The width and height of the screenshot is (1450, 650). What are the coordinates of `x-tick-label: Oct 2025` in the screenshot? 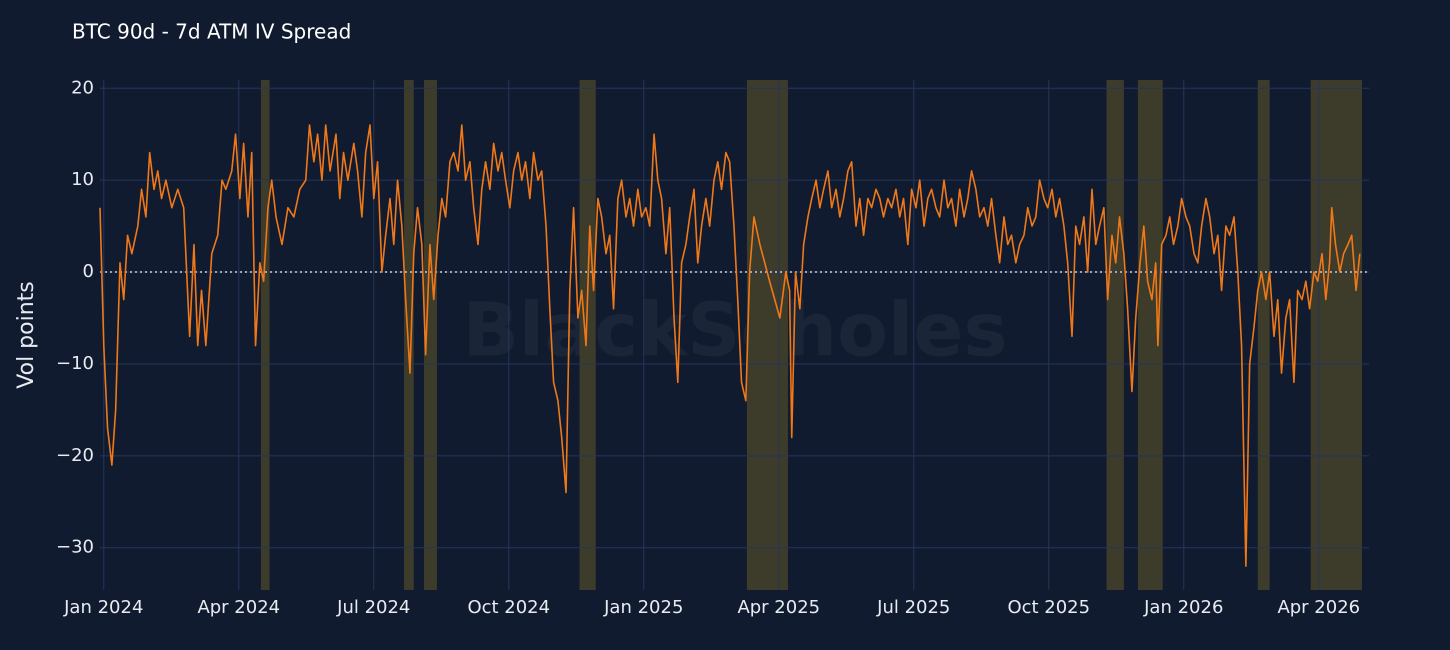 It's located at (1048, 607).